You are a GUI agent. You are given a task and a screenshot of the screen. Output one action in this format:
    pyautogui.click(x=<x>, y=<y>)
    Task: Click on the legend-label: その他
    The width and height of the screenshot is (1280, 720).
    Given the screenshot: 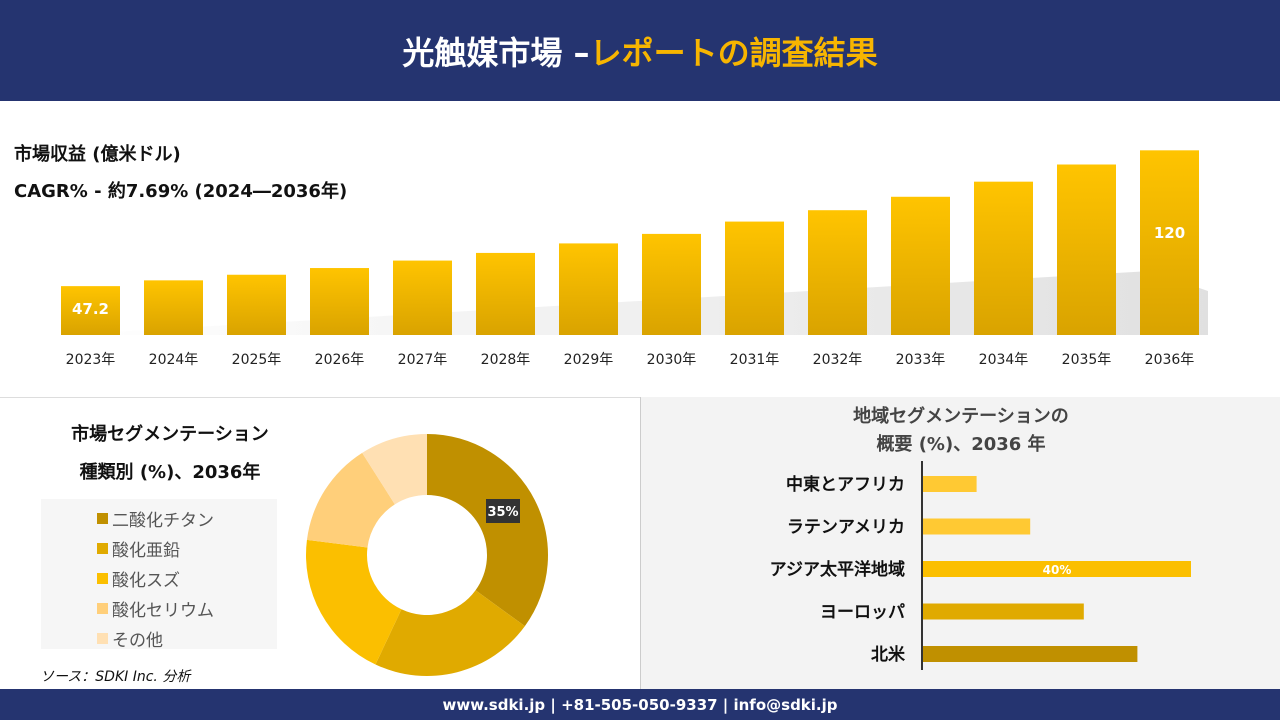 What is the action you would take?
    pyautogui.click(x=137, y=640)
    